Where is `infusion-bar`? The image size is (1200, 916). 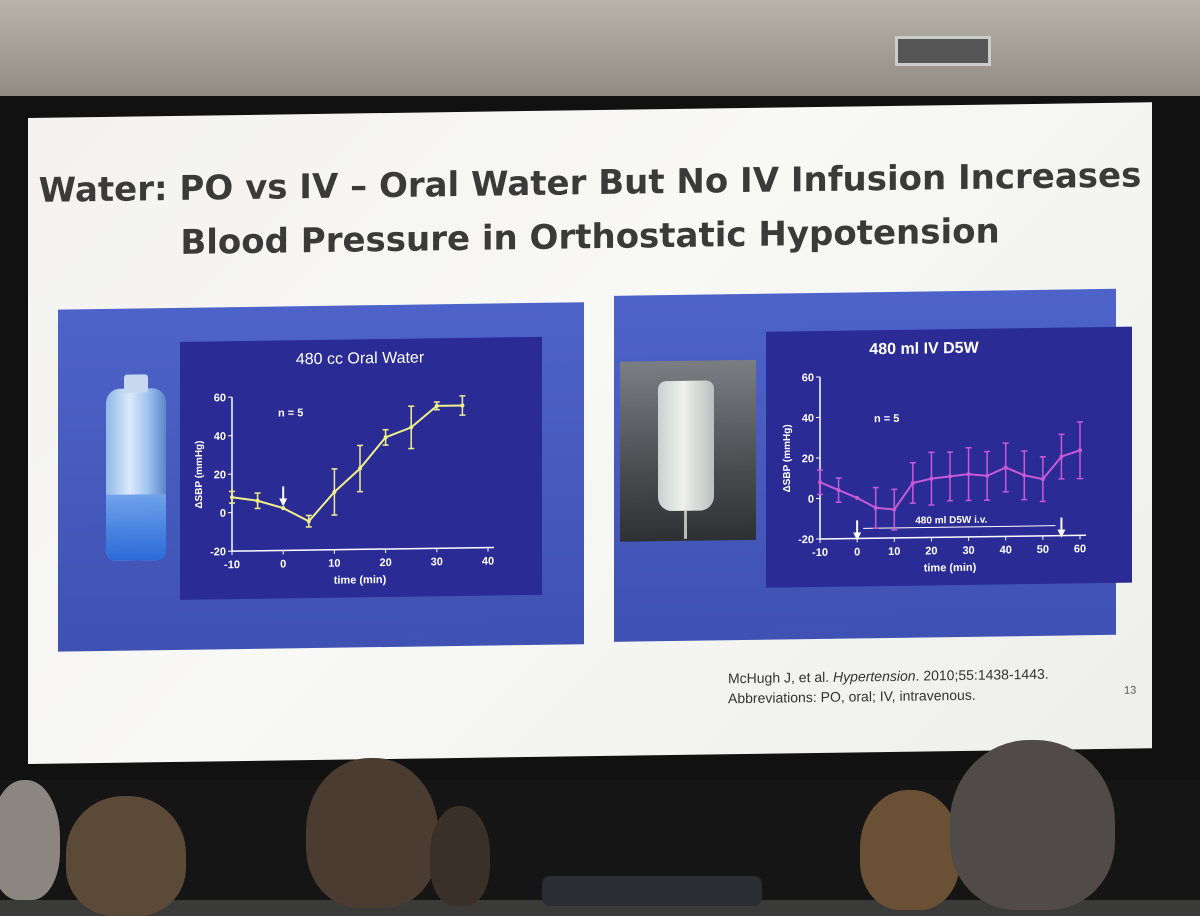 infusion-bar is located at coordinates (959, 527).